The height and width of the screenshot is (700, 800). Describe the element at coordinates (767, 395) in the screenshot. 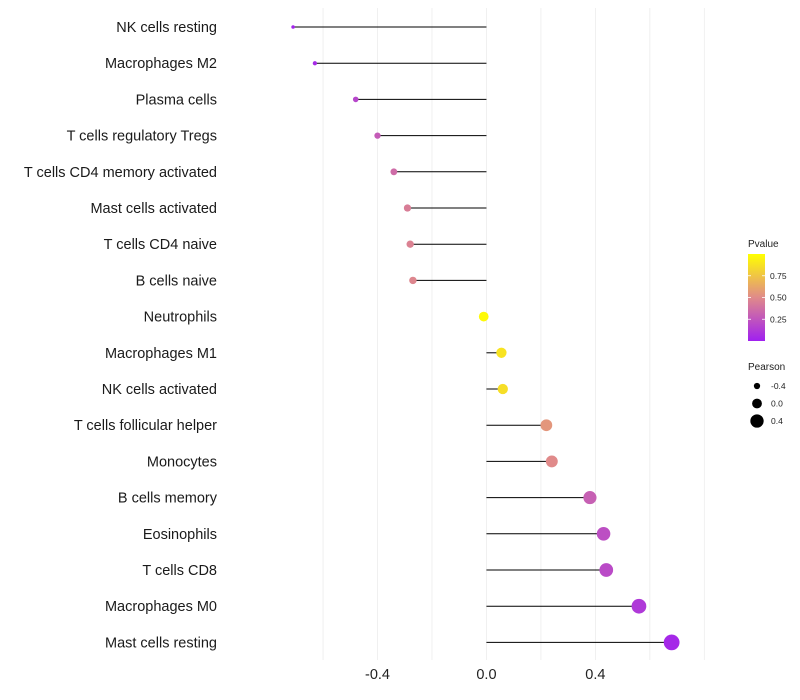

I see `pearson-legend: Pearson -0.4 0.0 0.4` at that location.